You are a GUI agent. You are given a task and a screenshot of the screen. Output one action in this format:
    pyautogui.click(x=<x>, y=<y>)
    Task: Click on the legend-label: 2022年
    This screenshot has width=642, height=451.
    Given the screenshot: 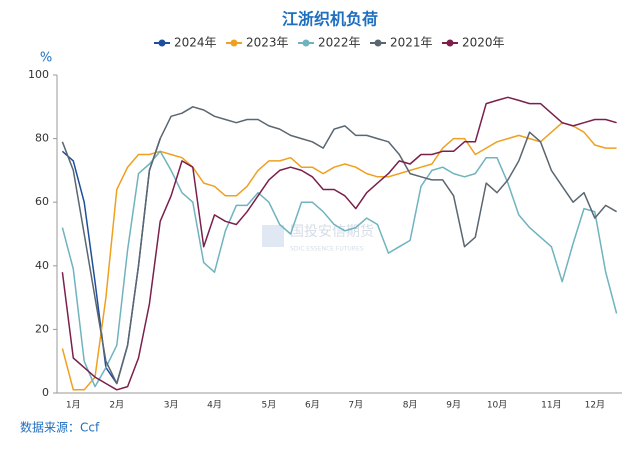 What is the action you would take?
    pyautogui.click(x=339, y=43)
    